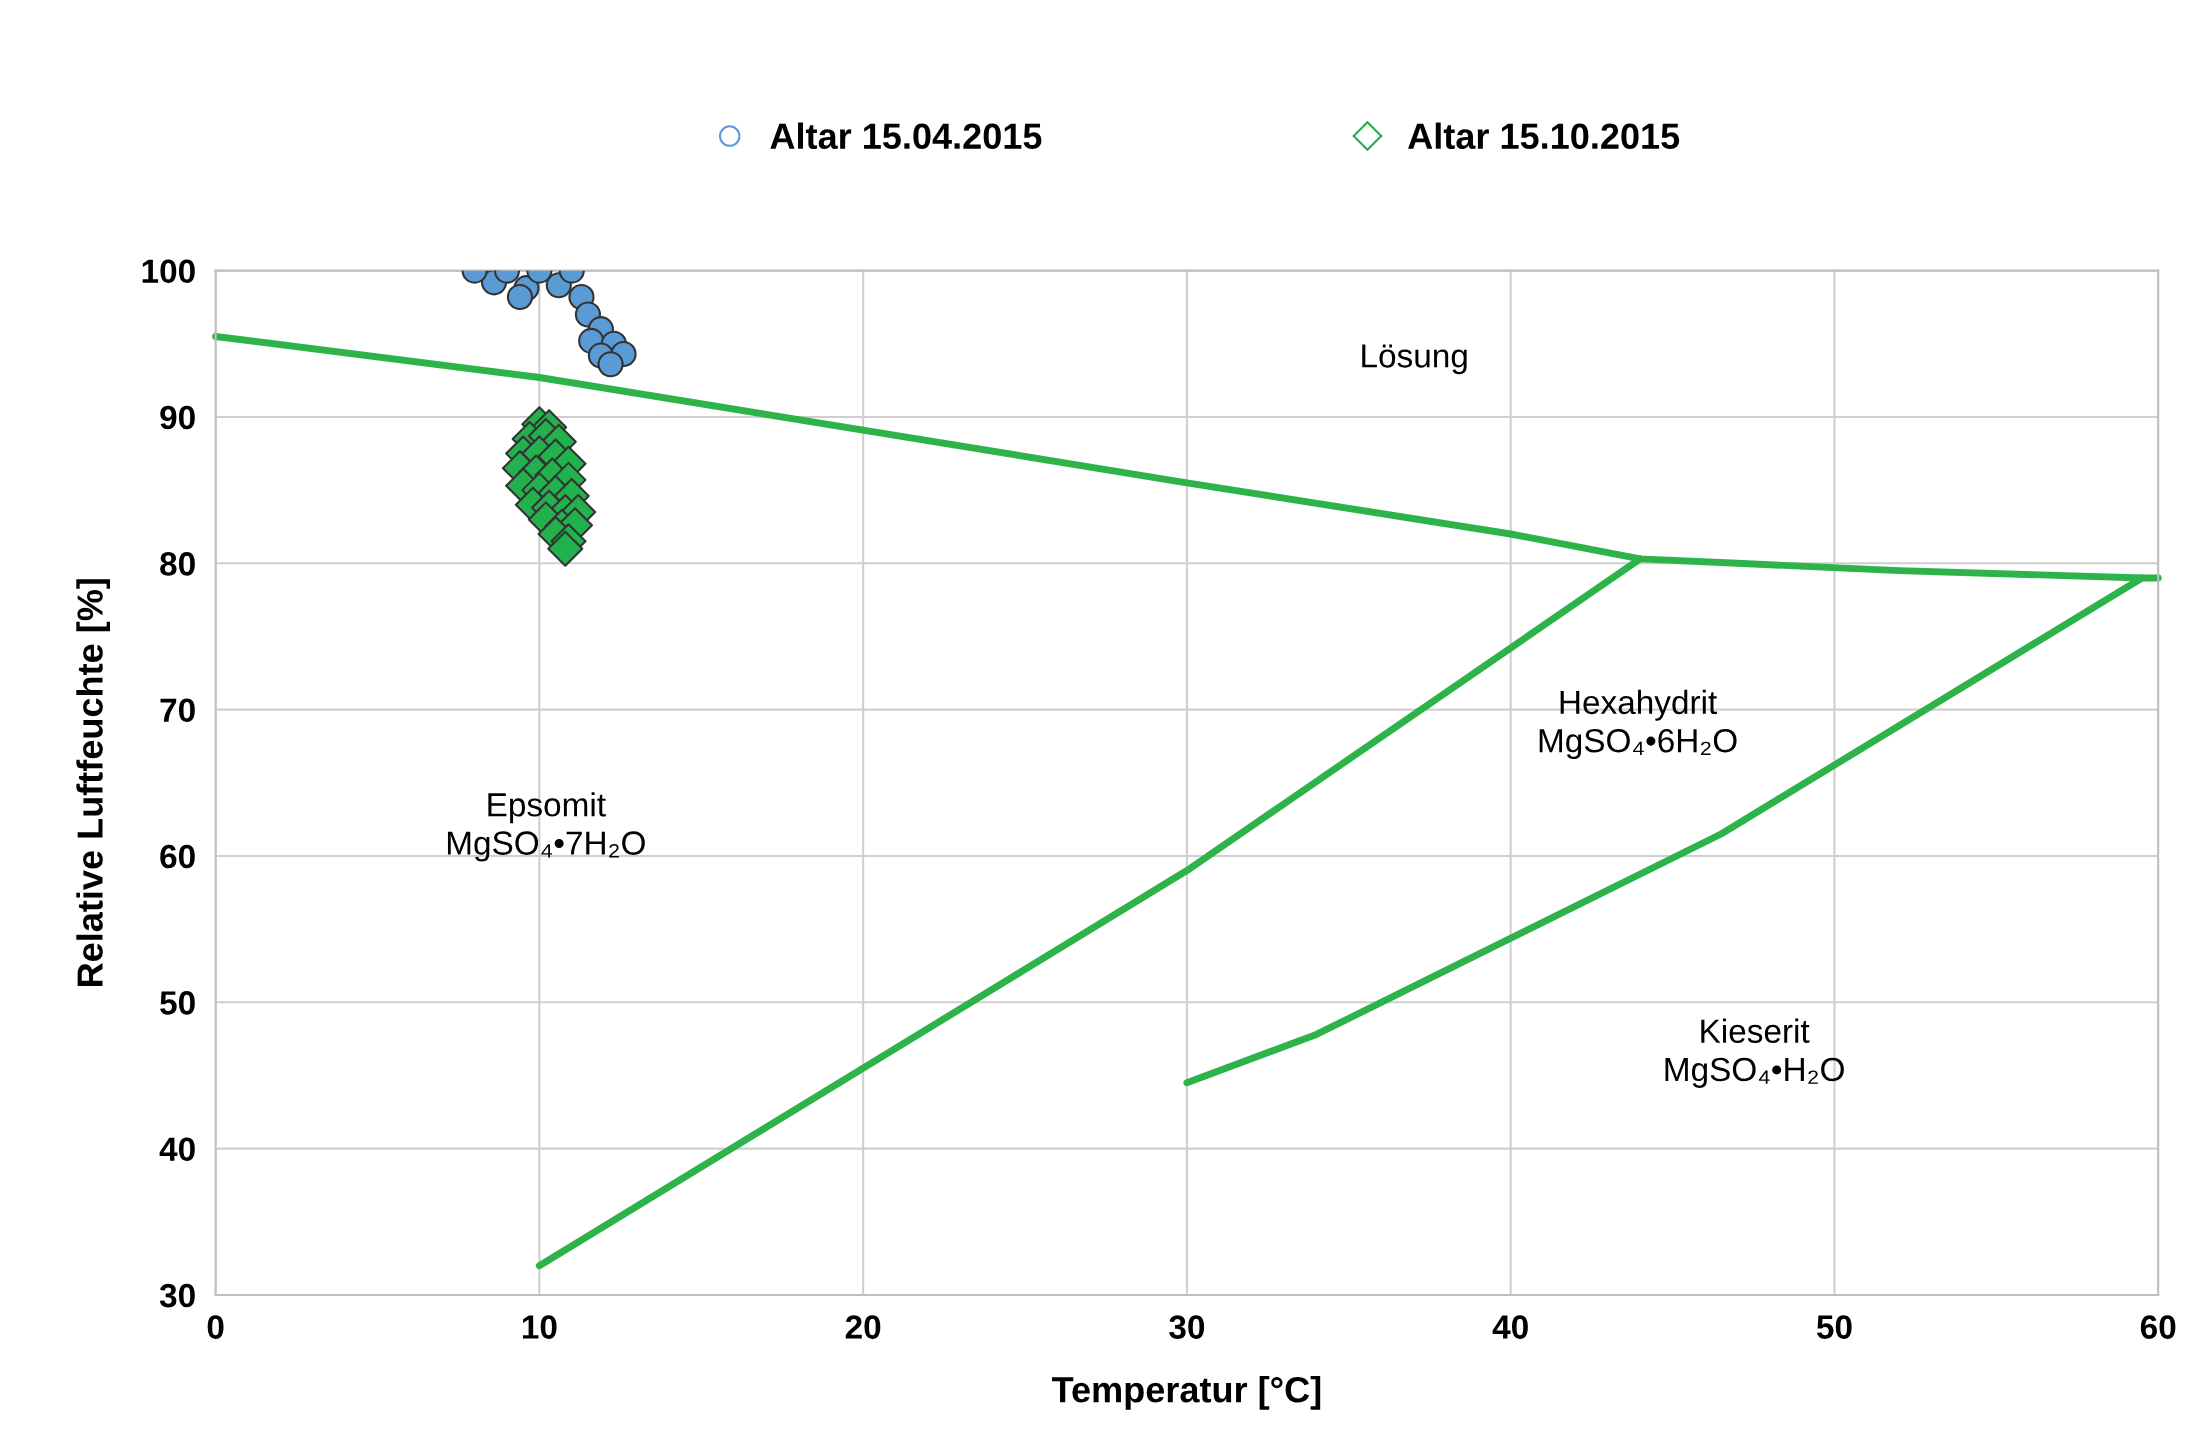 The height and width of the screenshot is (1455, 2200). What do you see at coordinates (177, 1003) in the screenshot?
I see `y-tick-label: 50` at bounding box center [177, 1003].